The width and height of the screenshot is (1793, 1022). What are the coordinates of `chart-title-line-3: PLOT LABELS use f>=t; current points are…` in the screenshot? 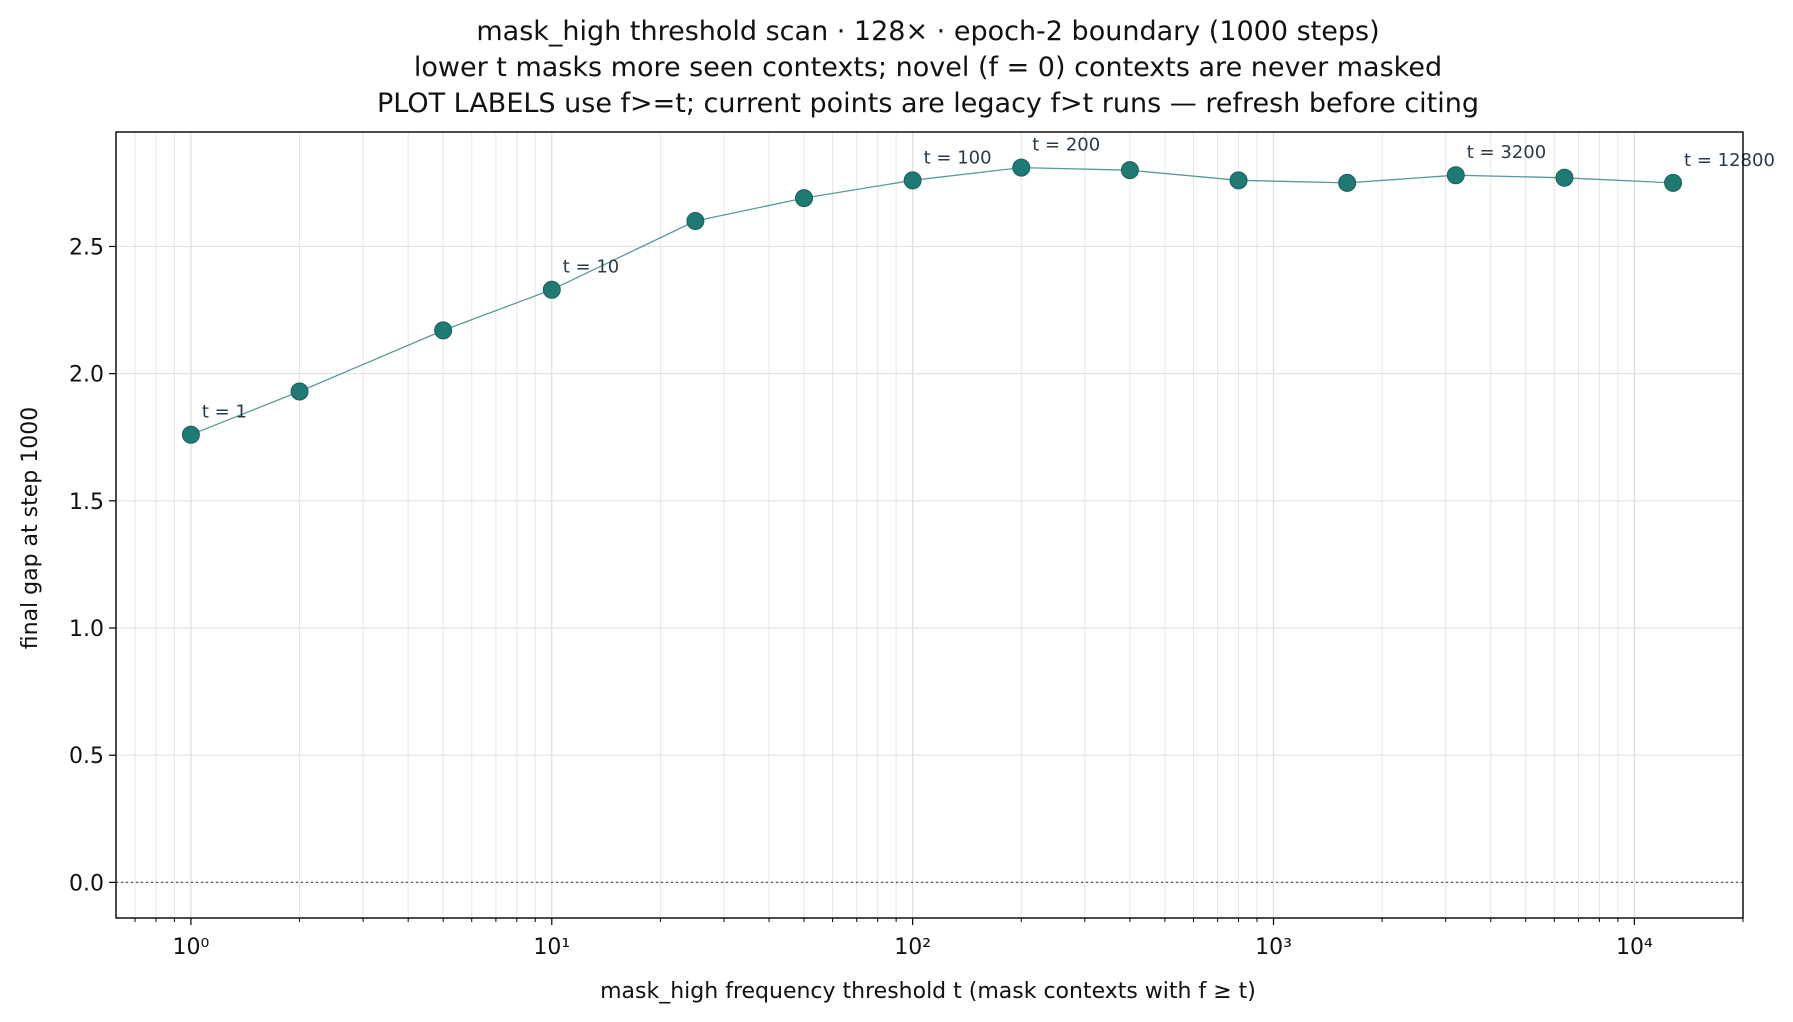 It's located at (928, 103).